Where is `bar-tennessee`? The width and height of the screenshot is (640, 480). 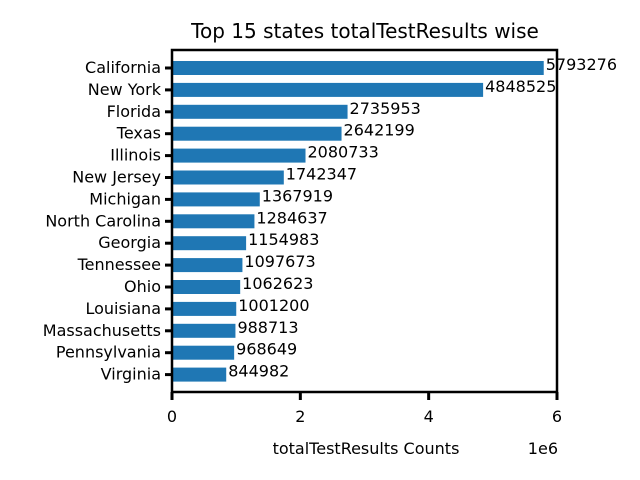
bar-tennessee is located at coordinates (207, 265).